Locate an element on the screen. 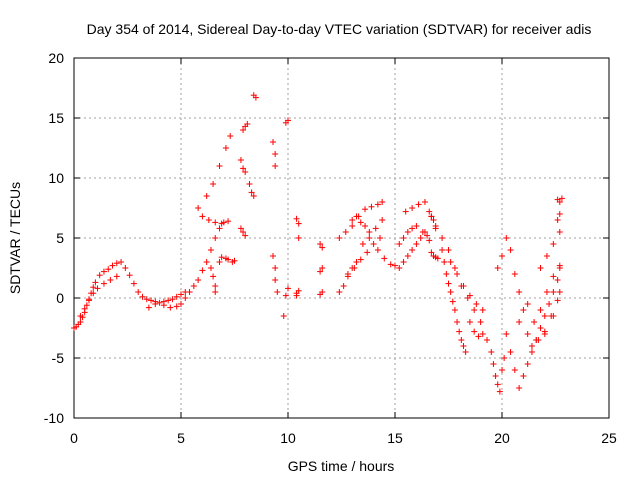  x-tick-label: 15 is located at coordinates (395, 438).